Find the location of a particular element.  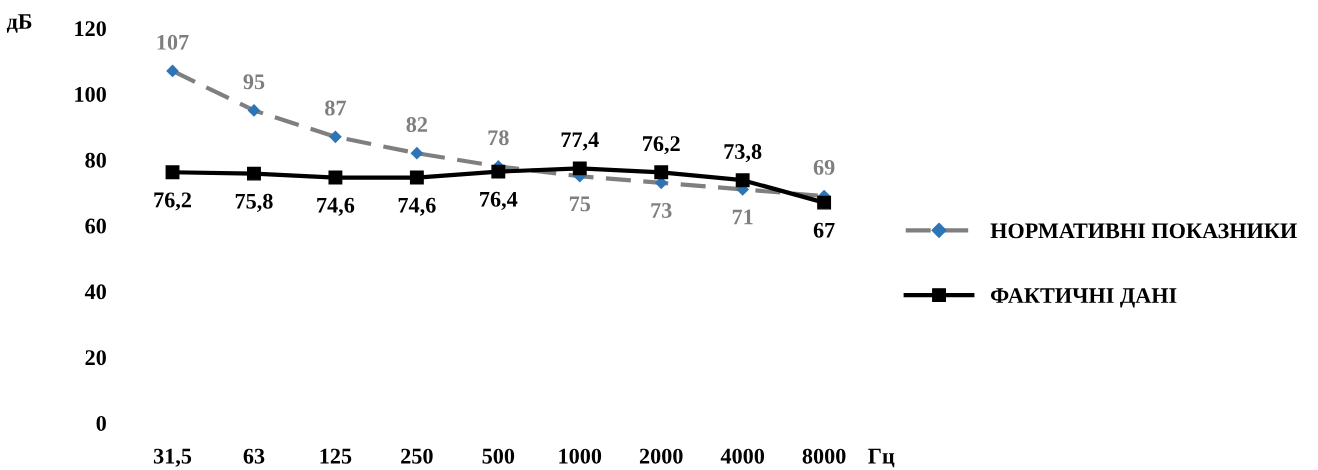

data-label: 95 is located at coordinates (254, 82).